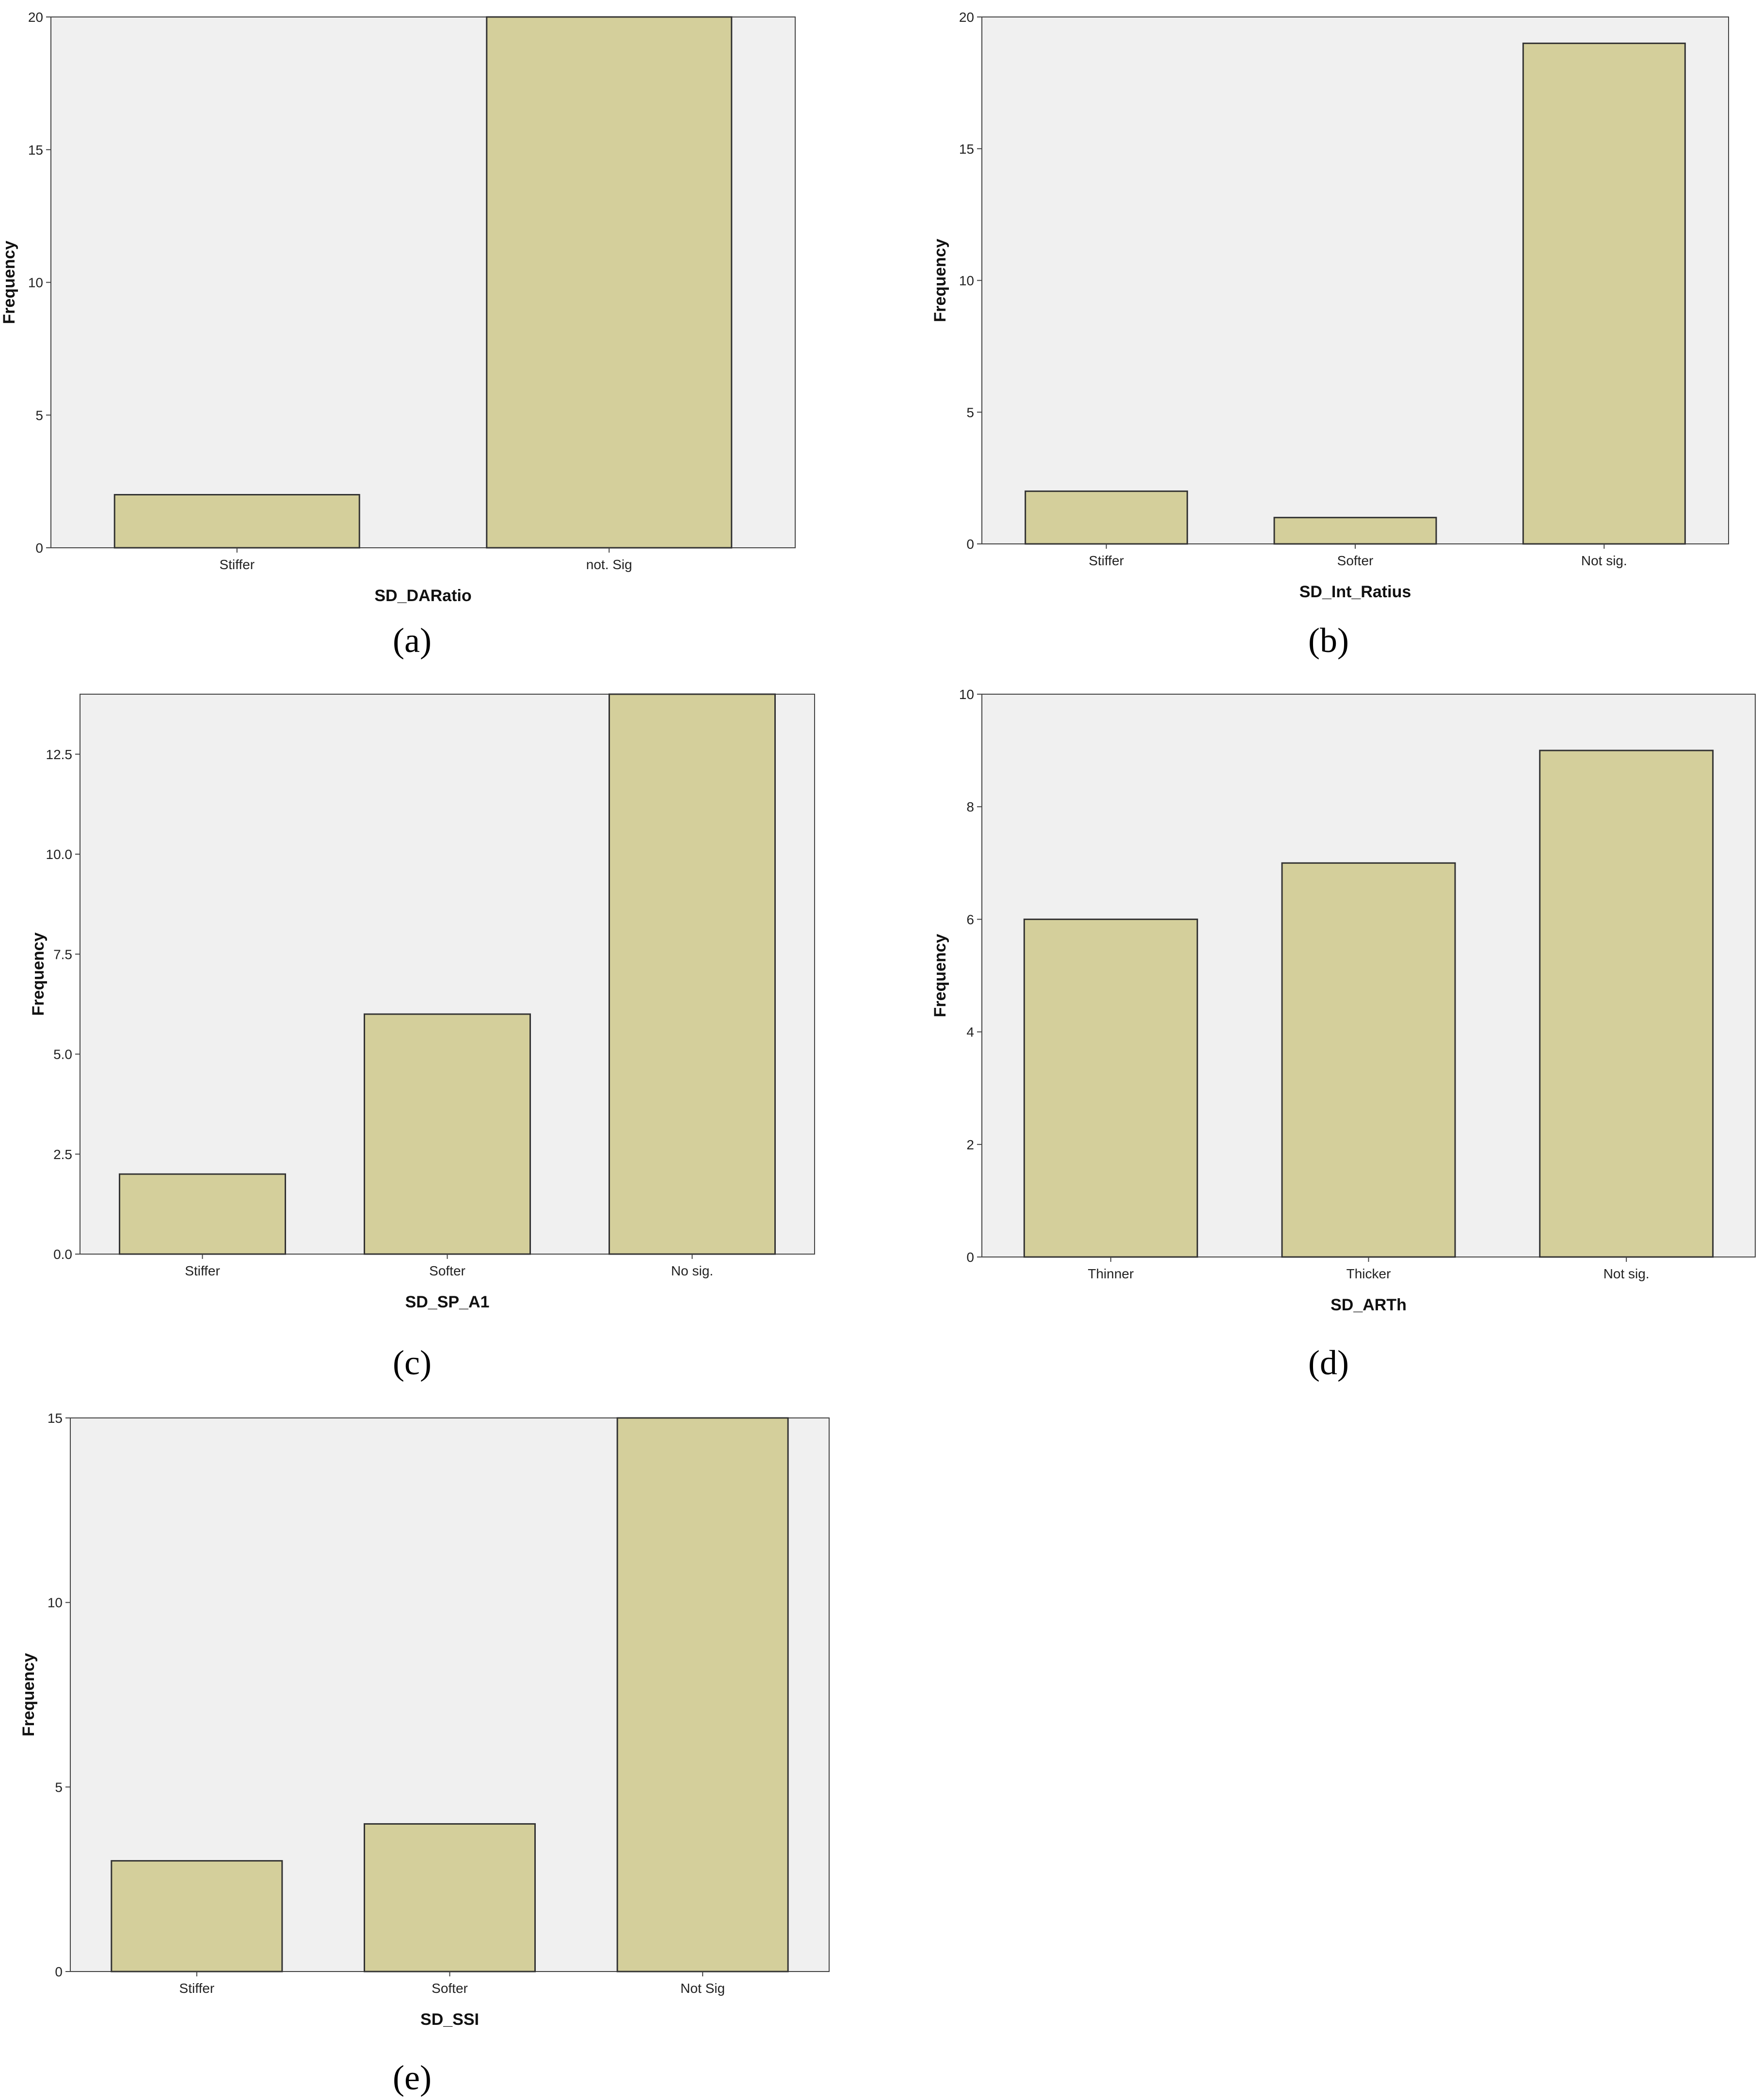 Image resolution: width=1763 pixels, height=2100 pixels. Describe the element at coordinates (412, 2077) in the screenshot. I see `panel-label: (e)` at that location.